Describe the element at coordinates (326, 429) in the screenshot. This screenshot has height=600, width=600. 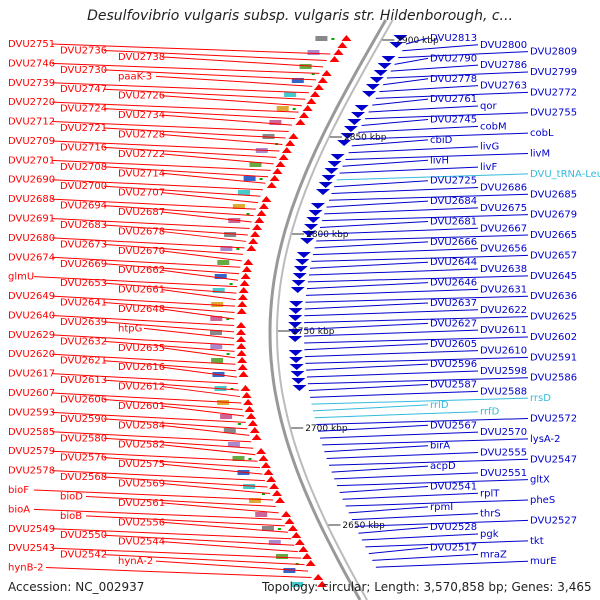
I see `scale-label: 2700 kbp` at that location.